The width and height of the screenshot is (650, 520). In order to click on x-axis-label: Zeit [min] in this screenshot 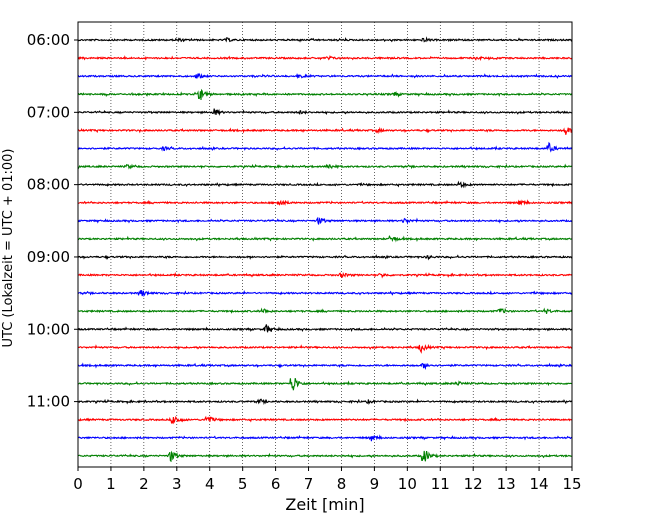, I will do `click(324, 504)`.